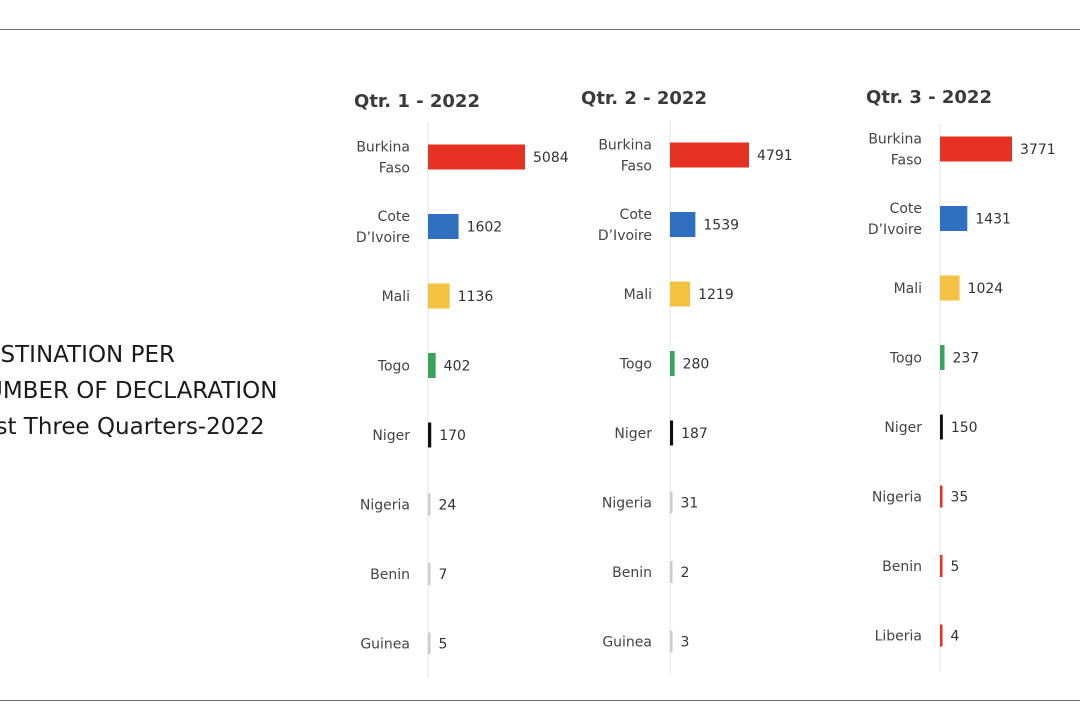  I want to click on category-label-q1-0: Burkina Faso, so click(383, 158).